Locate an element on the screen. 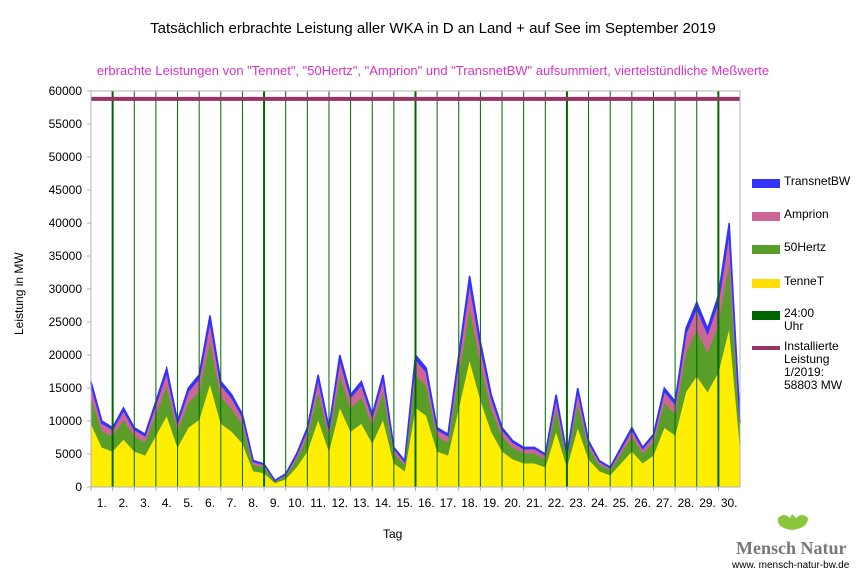 The image size is (866, 578). x-axis-label: Tag is located at coordinates (393, 534).